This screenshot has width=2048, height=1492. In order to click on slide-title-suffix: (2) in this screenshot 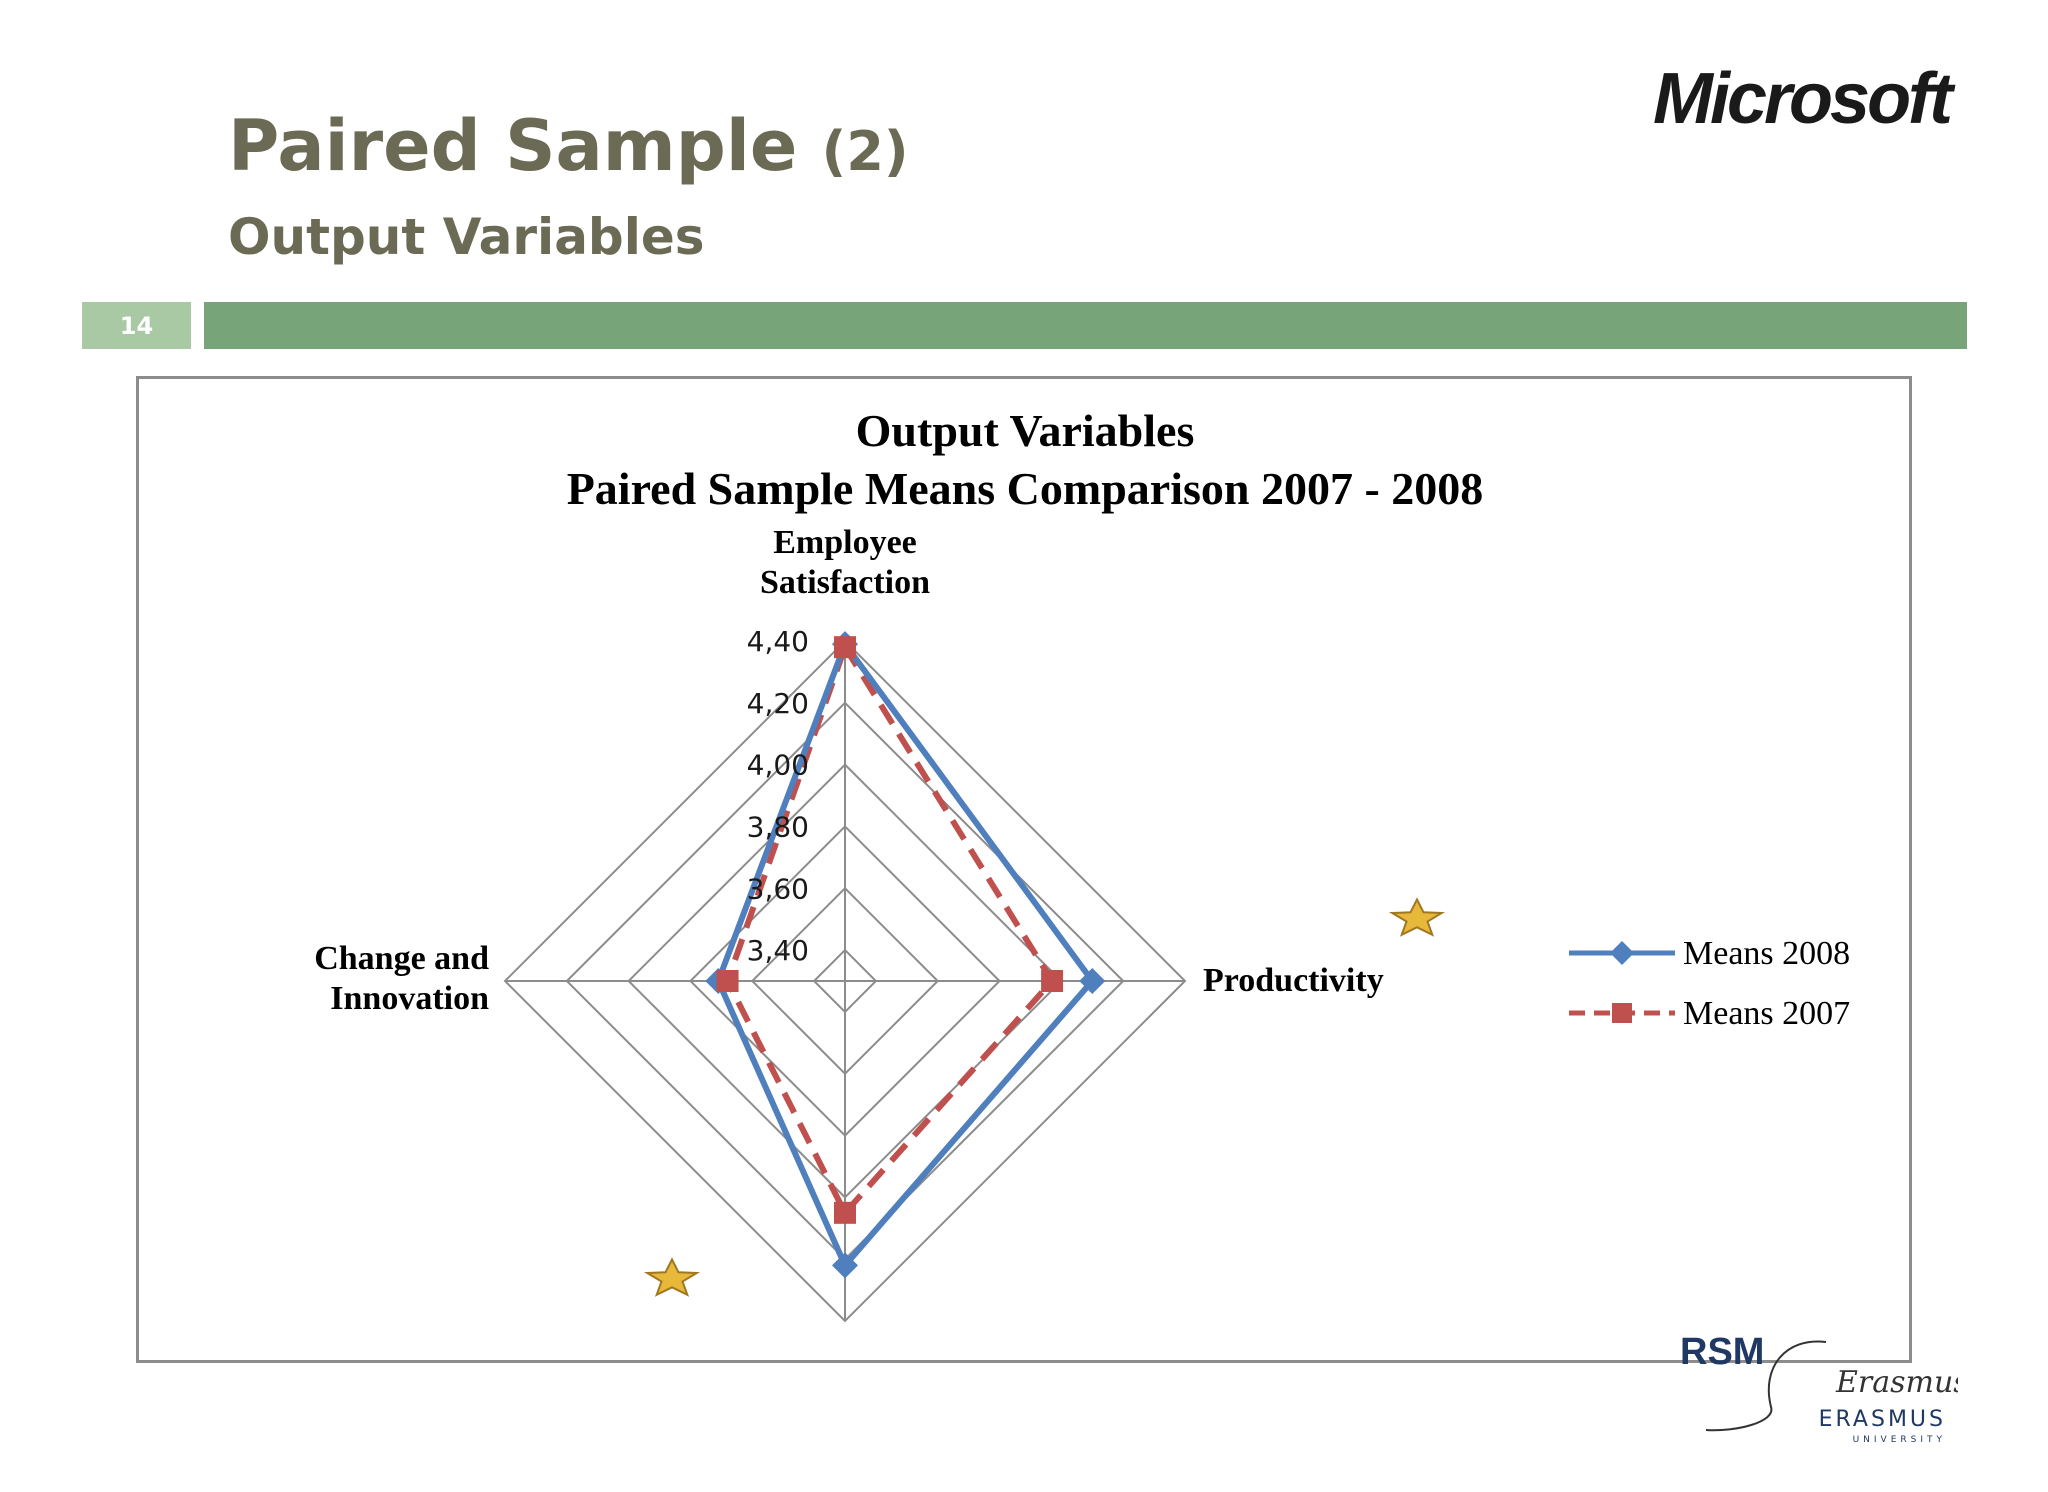, I will do `click(865, 151)`.